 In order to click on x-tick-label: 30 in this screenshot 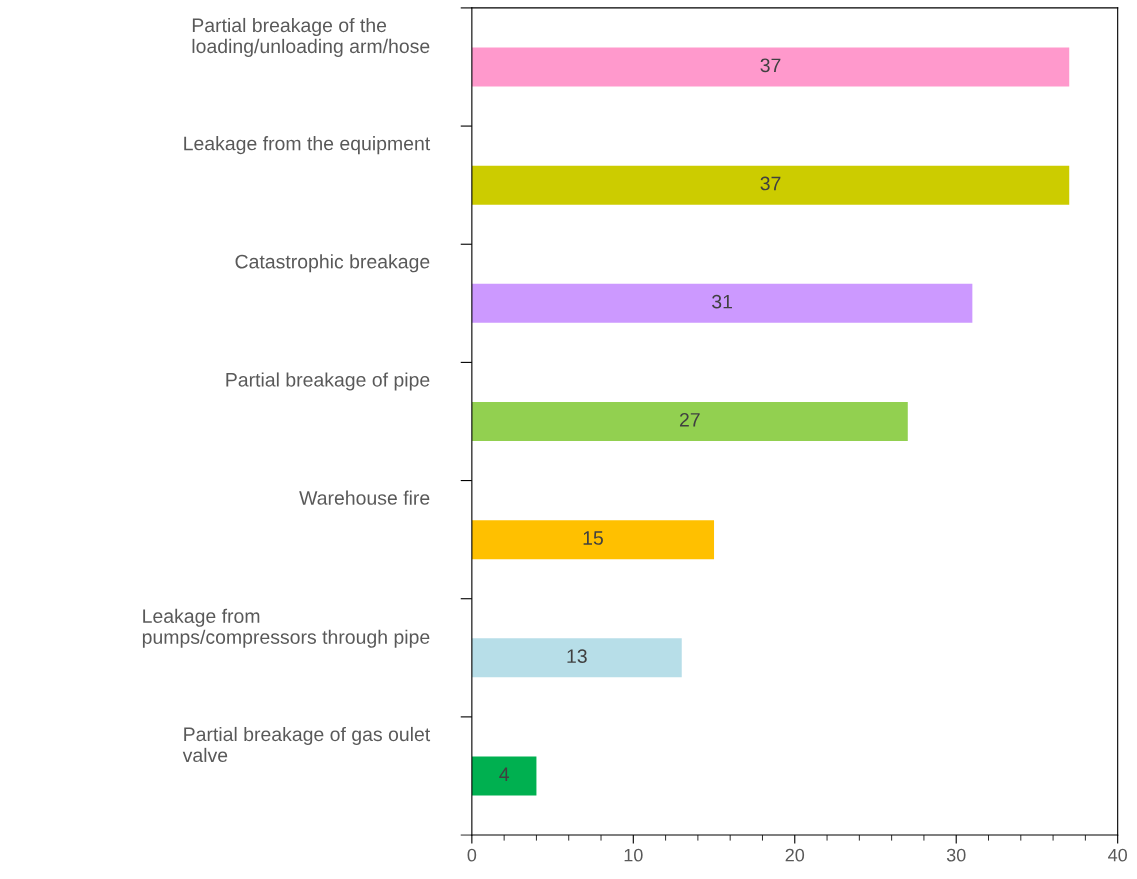, I will do `click(956, 855)`.